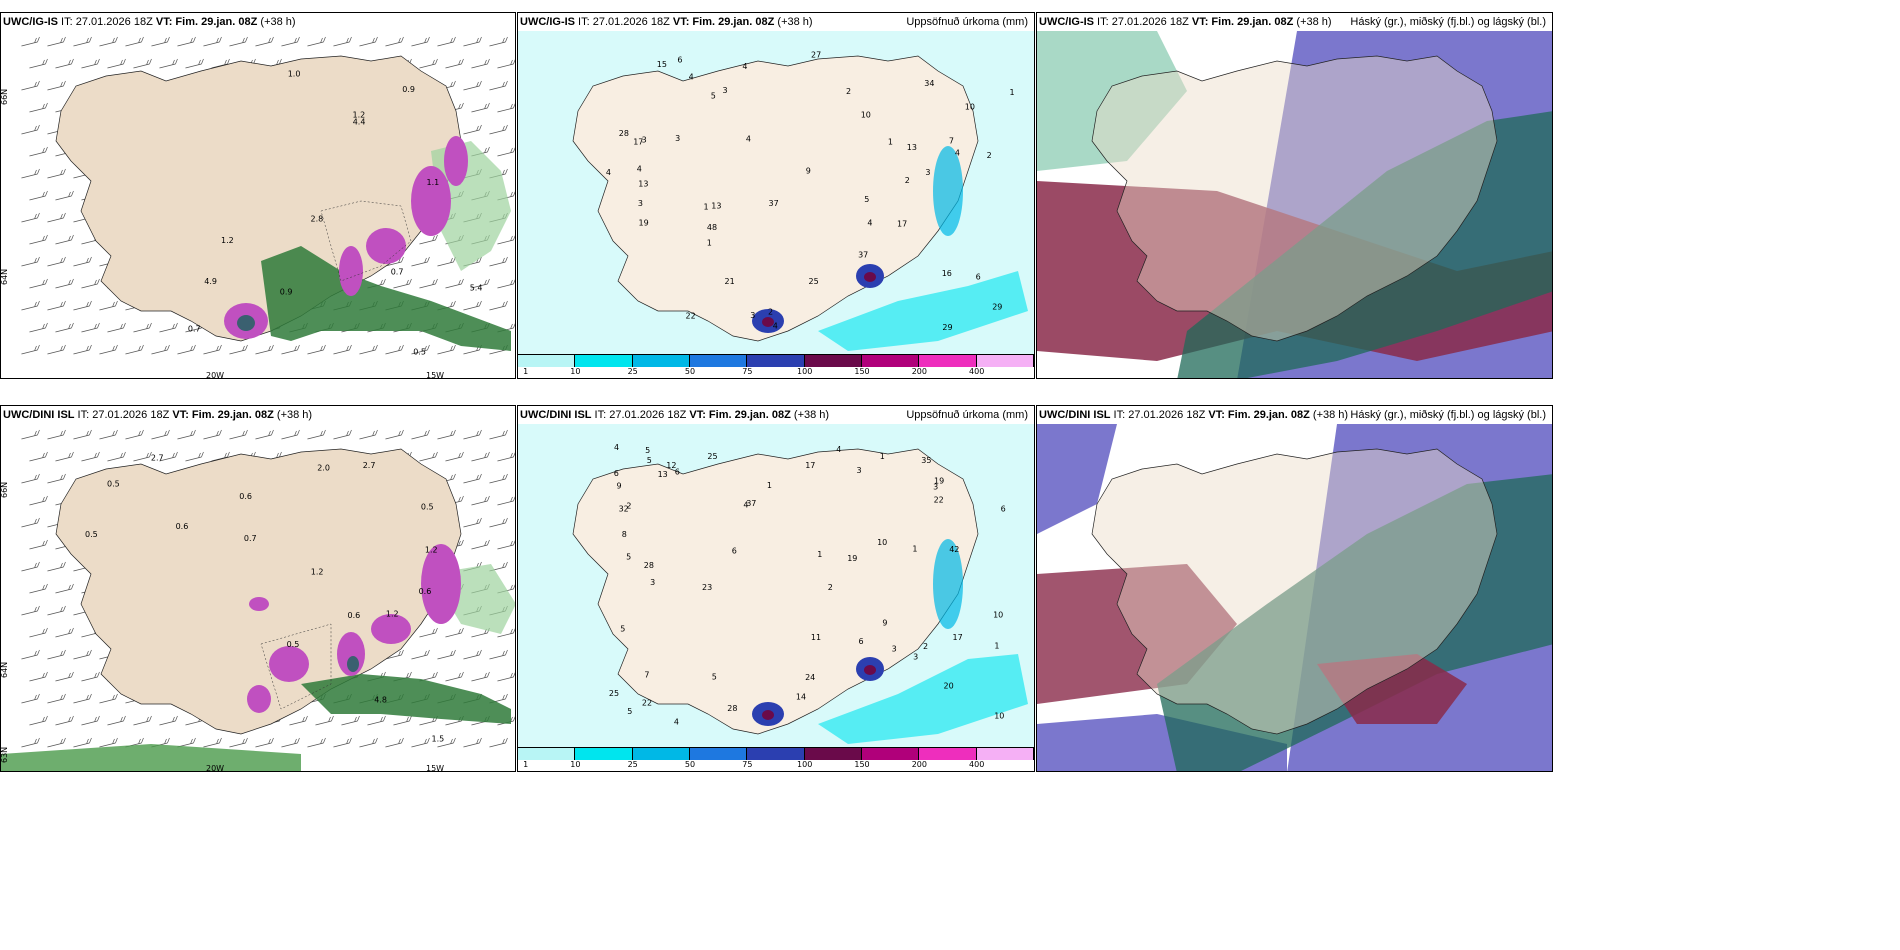 The width and height of the screenshot is (1900, 950). What do you see at coordinates (526, 764) in the screenshot?
I see `legend-tick-label: 1` at bounding box center [526, 764].